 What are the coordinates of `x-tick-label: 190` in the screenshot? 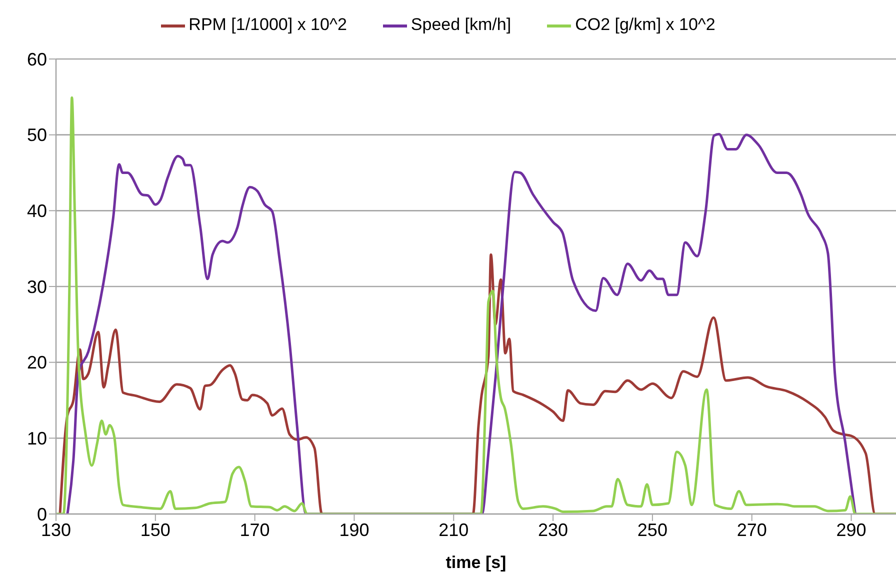 It's located at (354, 530).